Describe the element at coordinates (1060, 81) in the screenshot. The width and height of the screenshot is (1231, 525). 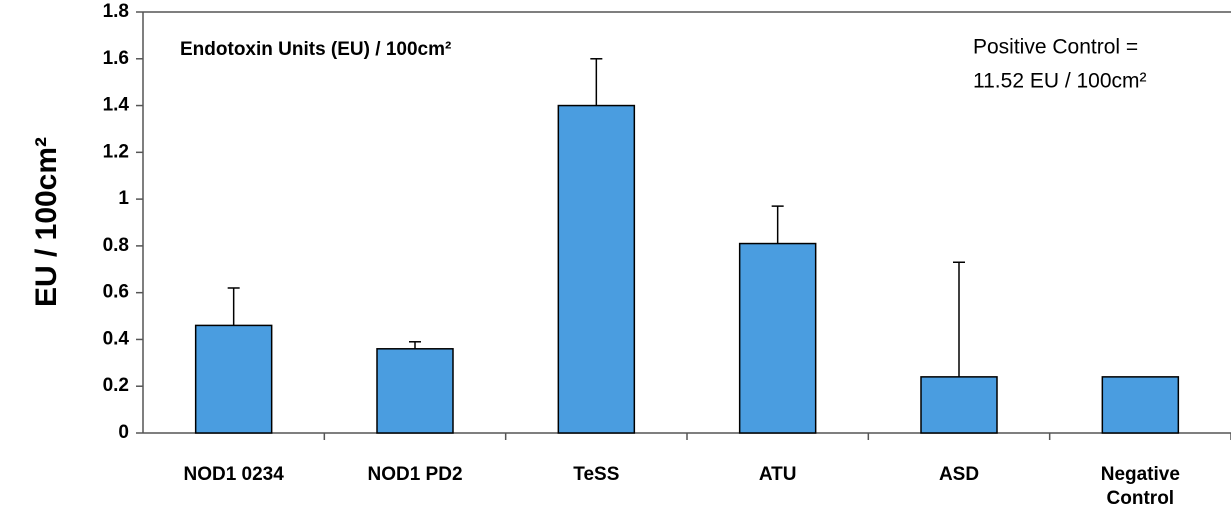
I see `annotation: 11.52 EU / 100cm²` at that location.